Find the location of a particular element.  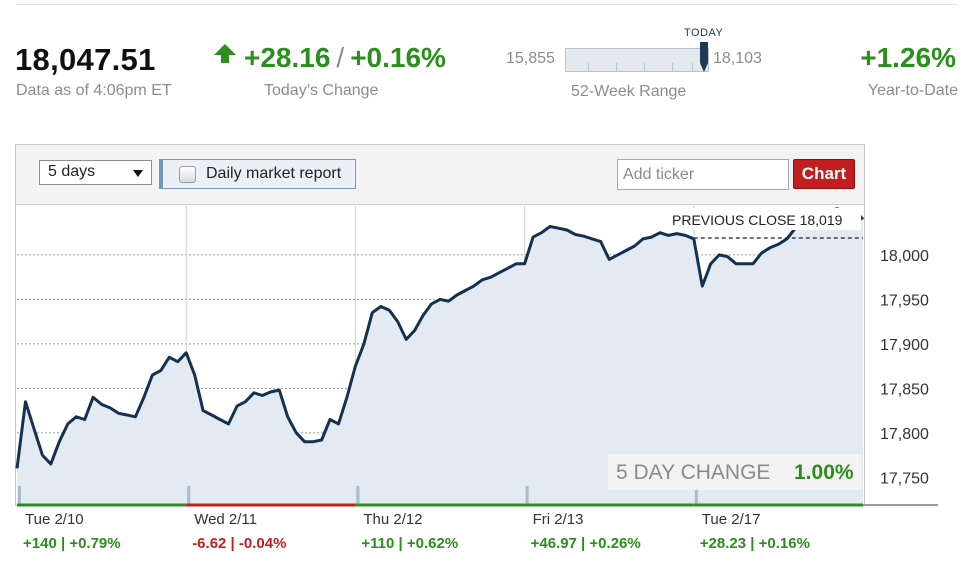

y-tick-label: 17,800 is located at coordinates (904, 434).